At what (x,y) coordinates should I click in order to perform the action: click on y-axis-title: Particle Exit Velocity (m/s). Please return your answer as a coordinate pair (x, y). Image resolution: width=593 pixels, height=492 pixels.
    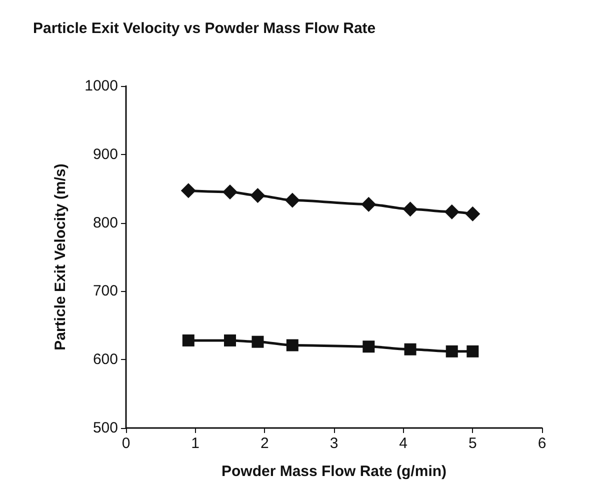
    Looking at the image, I should click on (60, 257).